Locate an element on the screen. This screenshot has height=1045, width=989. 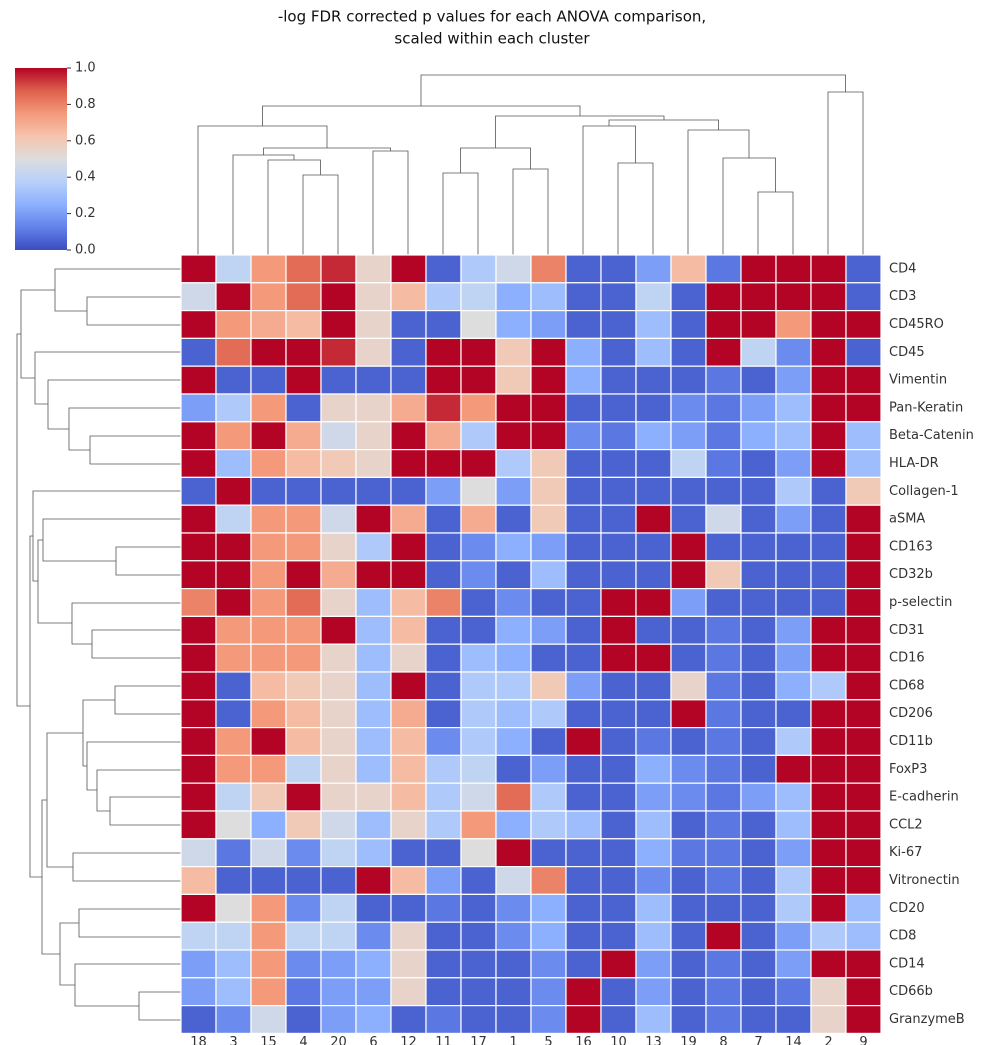
row-label: CD20 is located at coordinates (907, 908).